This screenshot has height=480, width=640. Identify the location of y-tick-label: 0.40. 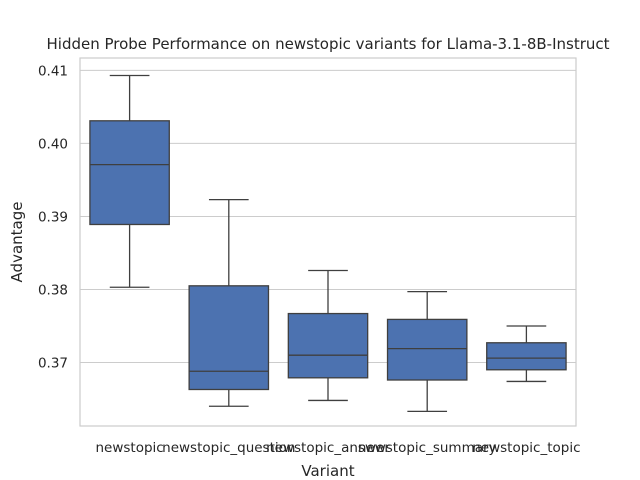
(53, 144).